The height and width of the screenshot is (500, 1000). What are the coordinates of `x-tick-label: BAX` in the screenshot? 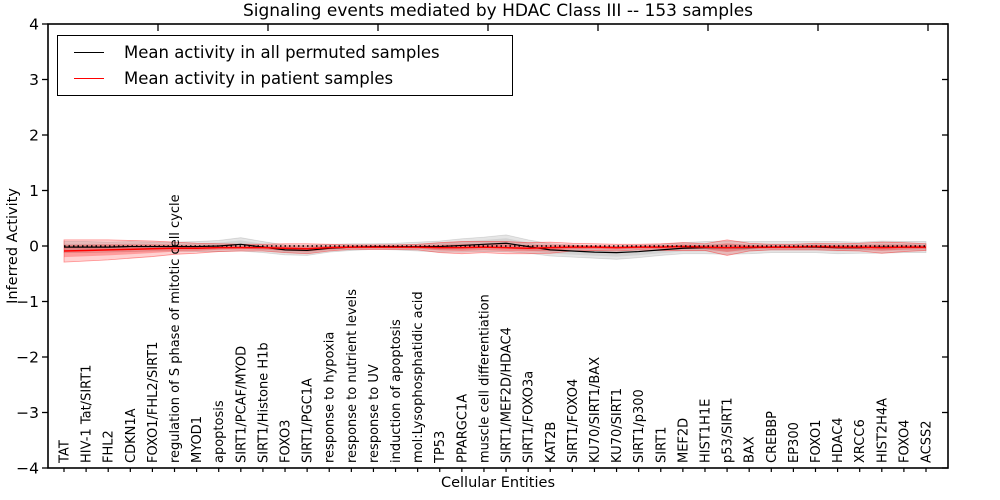 It's located at (750, 449).